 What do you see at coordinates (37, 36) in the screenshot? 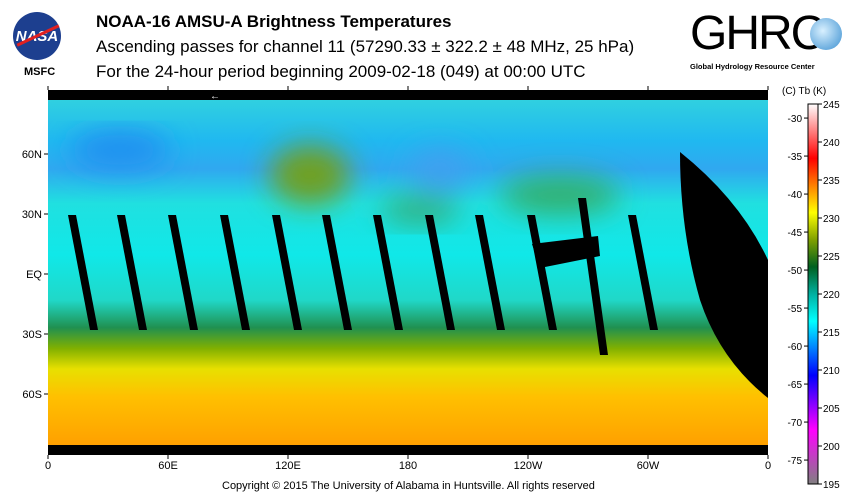
I see `nasa-logo: NASA` at bounding box center [37, 36].